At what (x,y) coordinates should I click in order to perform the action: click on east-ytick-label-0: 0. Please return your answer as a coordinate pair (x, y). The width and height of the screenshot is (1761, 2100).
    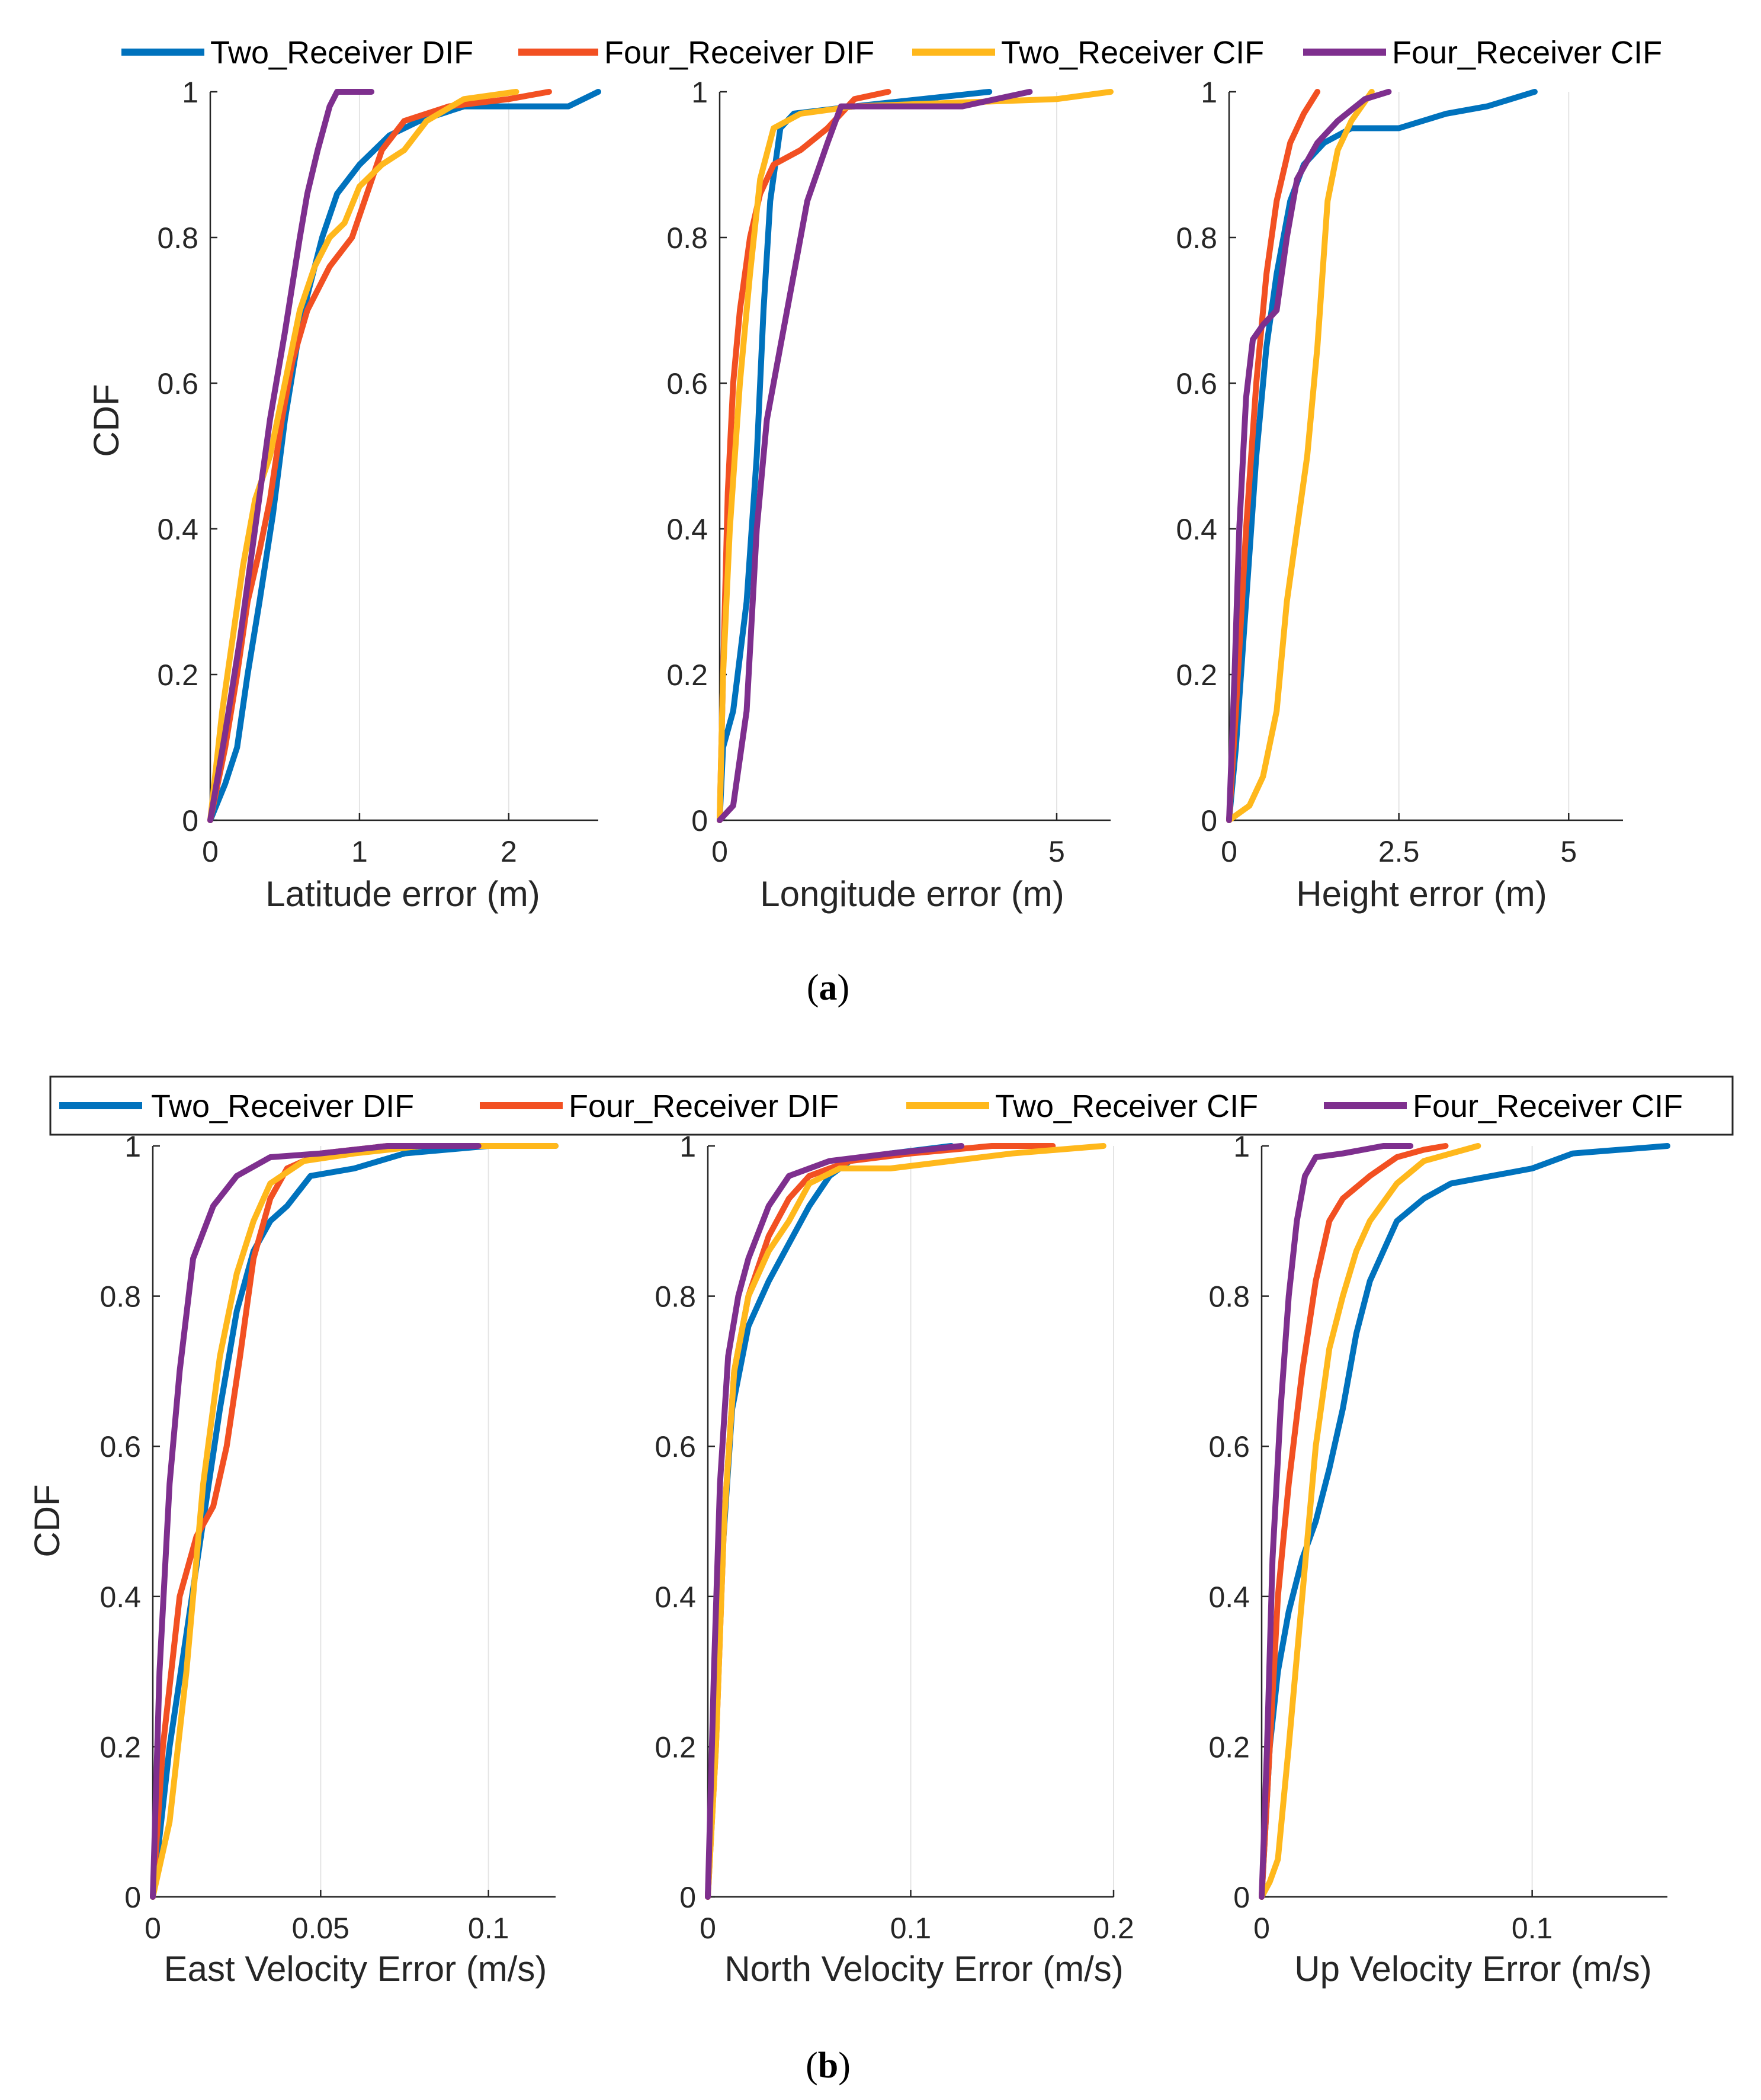
    Looking at the image, I should click on (132, 1897).